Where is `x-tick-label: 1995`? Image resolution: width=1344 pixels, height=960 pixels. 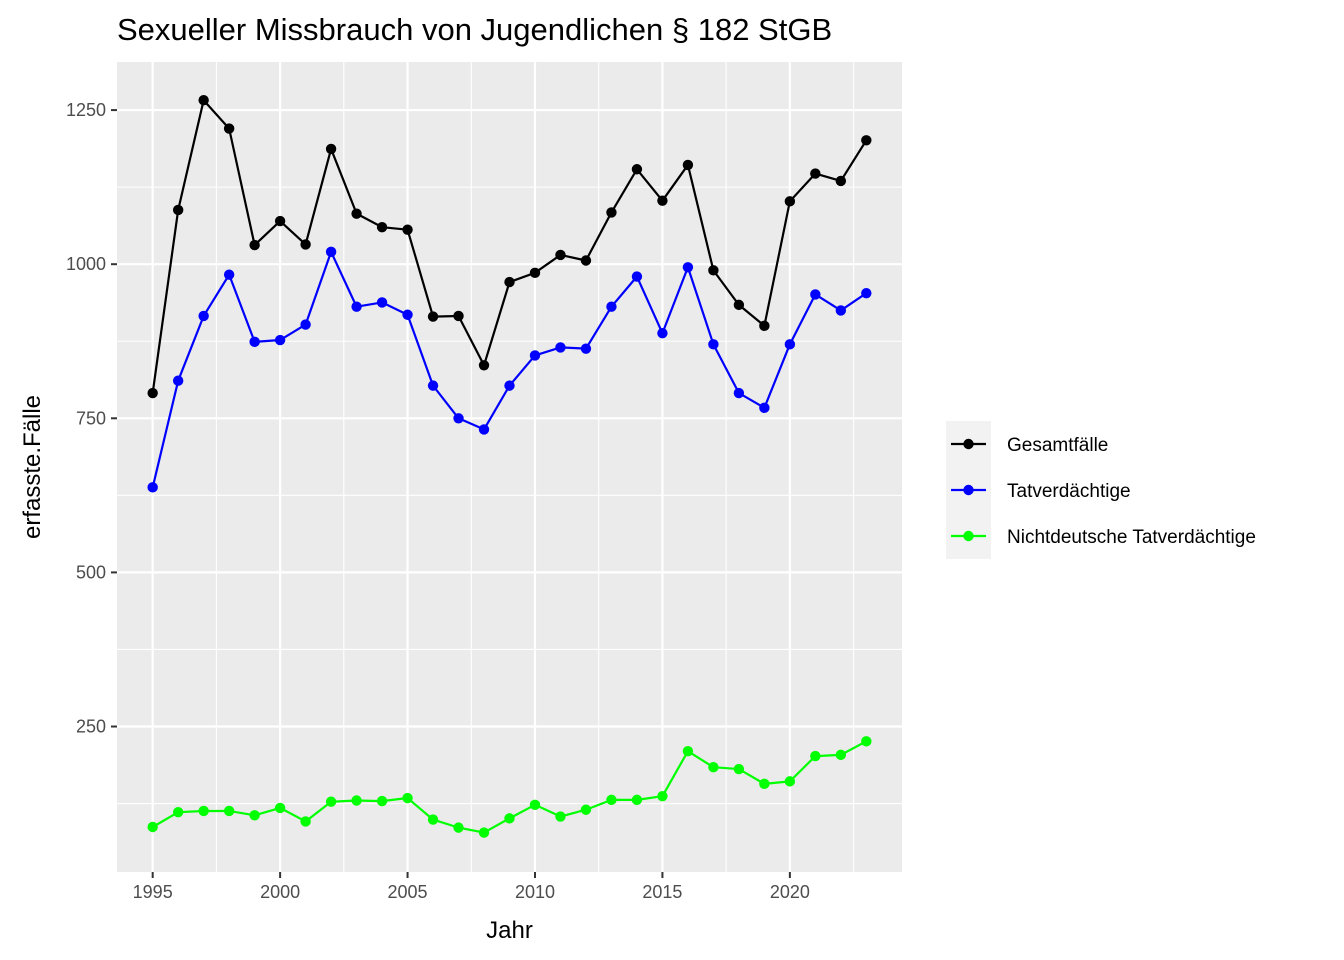
x-tick-label: 1995 is located at coordinates (153, 892).